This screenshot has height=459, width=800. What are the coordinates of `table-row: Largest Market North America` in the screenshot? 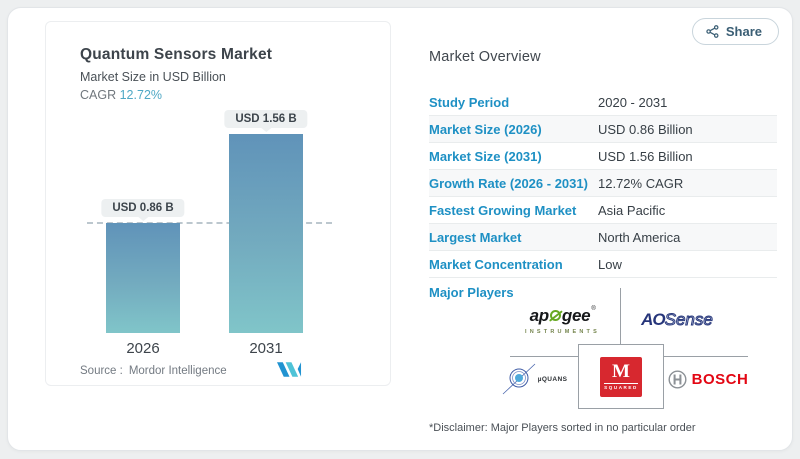 It's located at (603, 237).